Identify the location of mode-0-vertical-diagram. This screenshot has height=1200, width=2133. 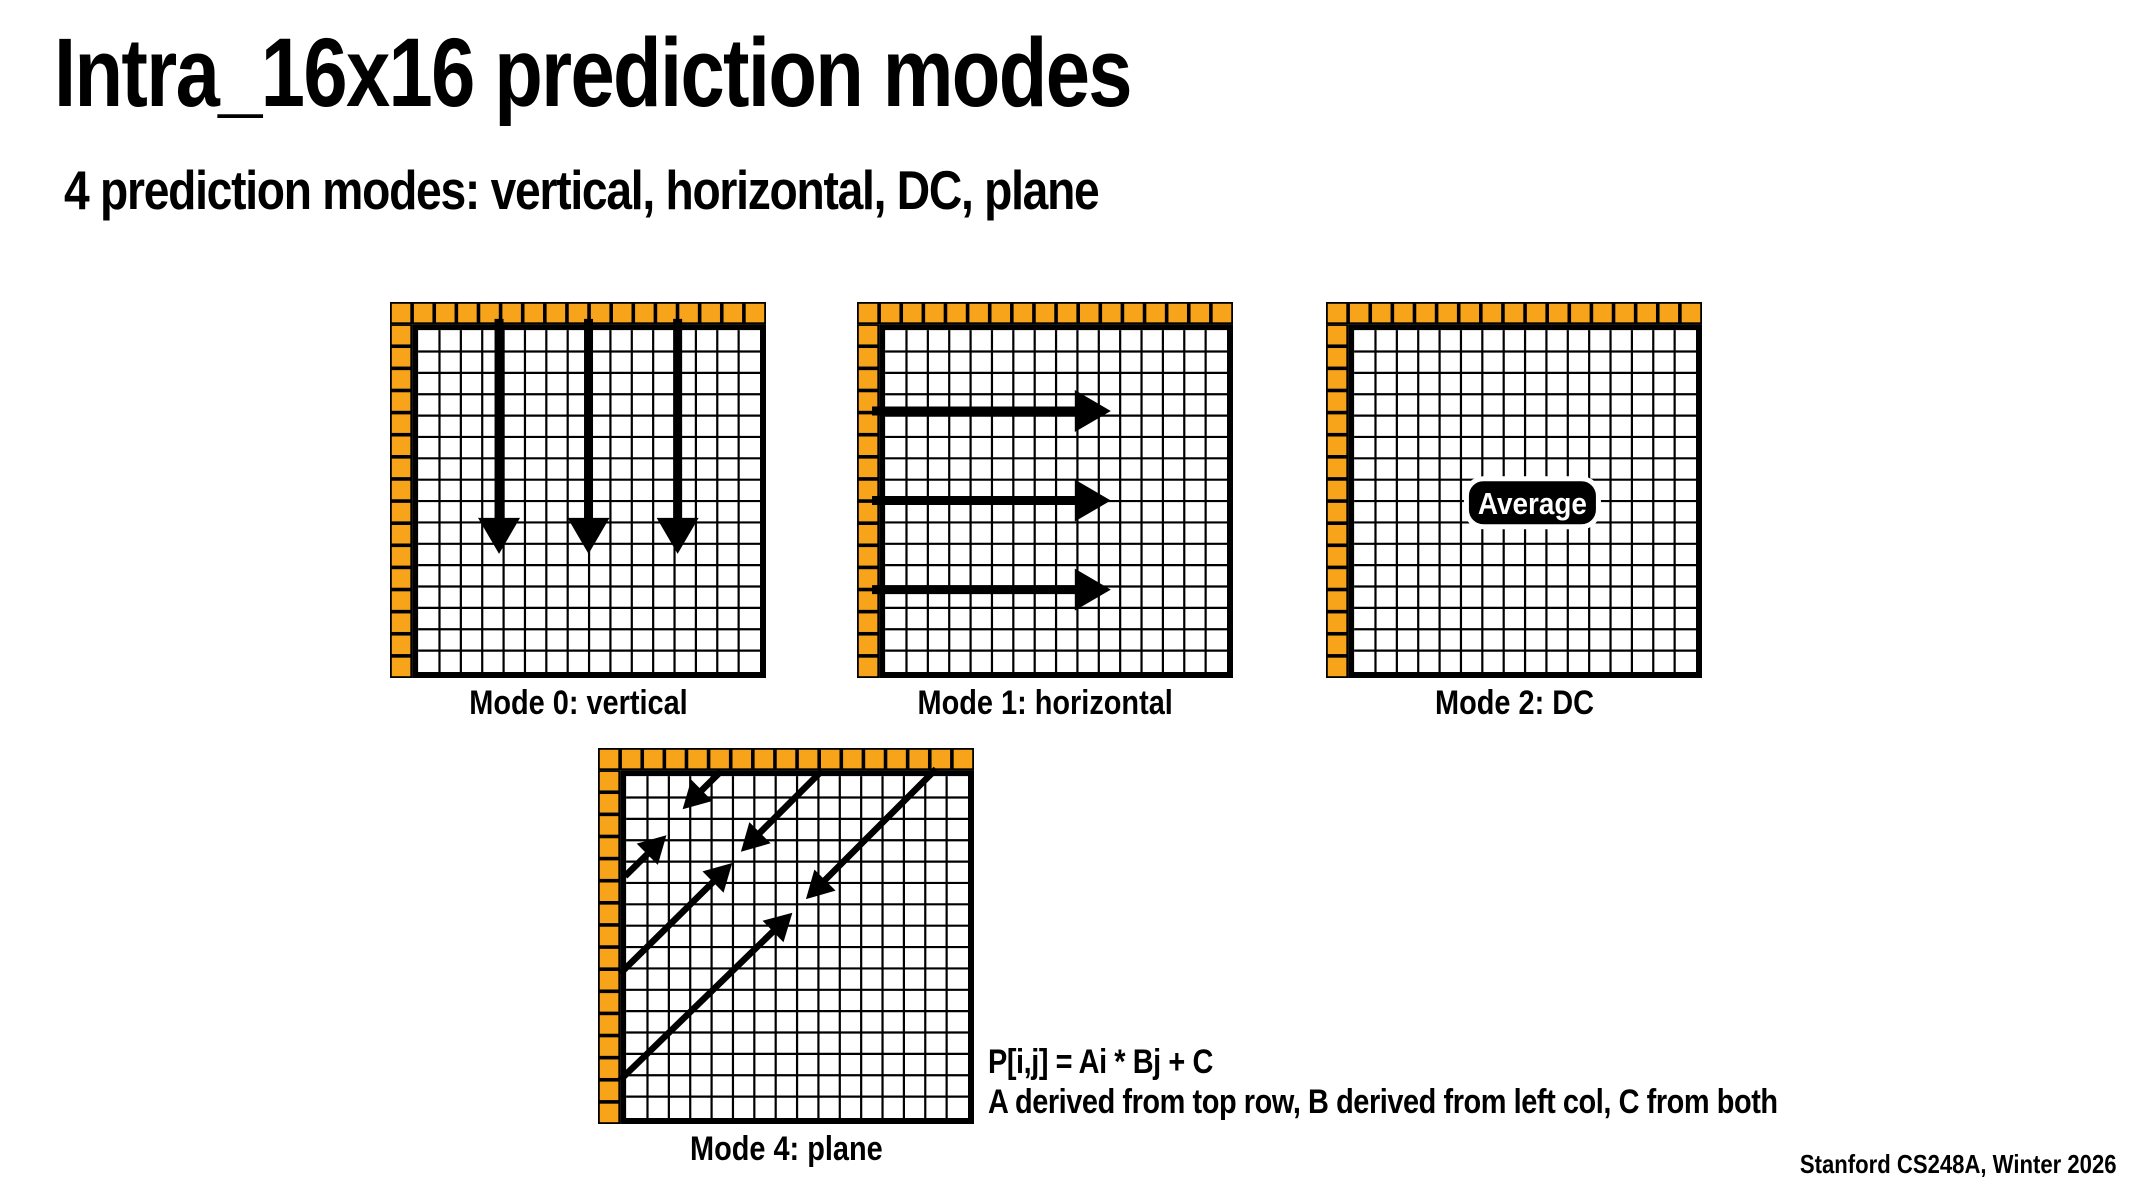
(578, 490).